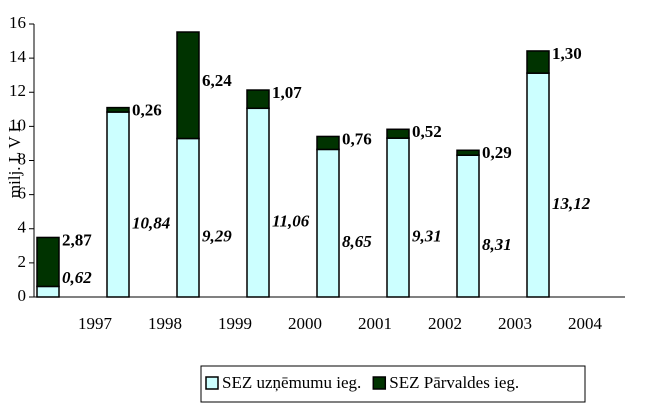 The height and width of the screenshot is (420, 653). I want to click on x-tick-label: 2001, so click(375, 323).